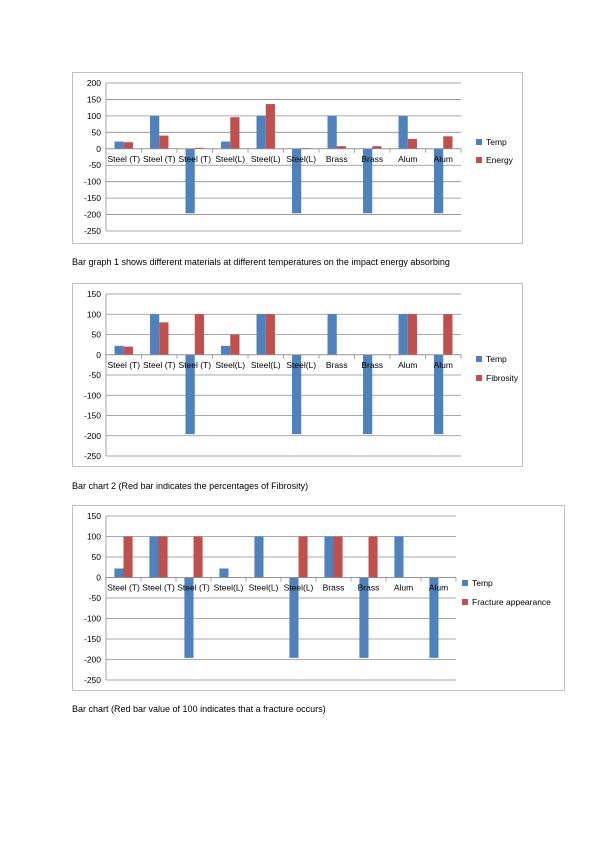  What do you see at coordinates (502, 378) in the screenshot?
I see `legend-label: Fibrosity` at bounding box center [502, 378].